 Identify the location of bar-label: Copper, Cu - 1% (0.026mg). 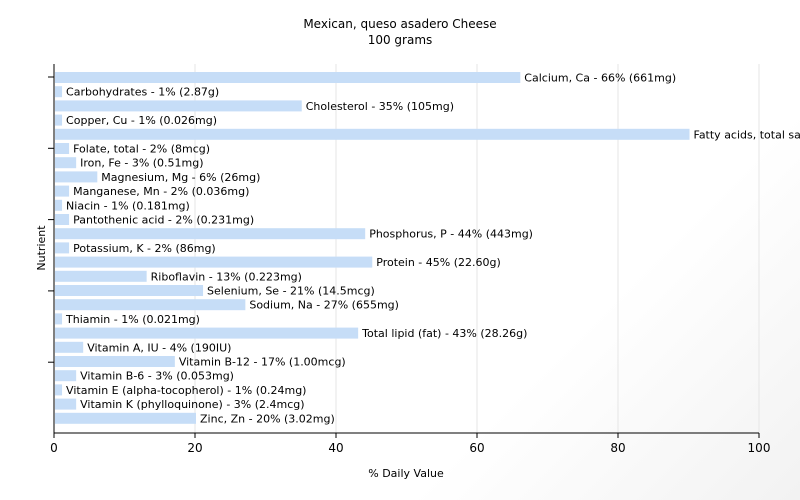
(141, 120).